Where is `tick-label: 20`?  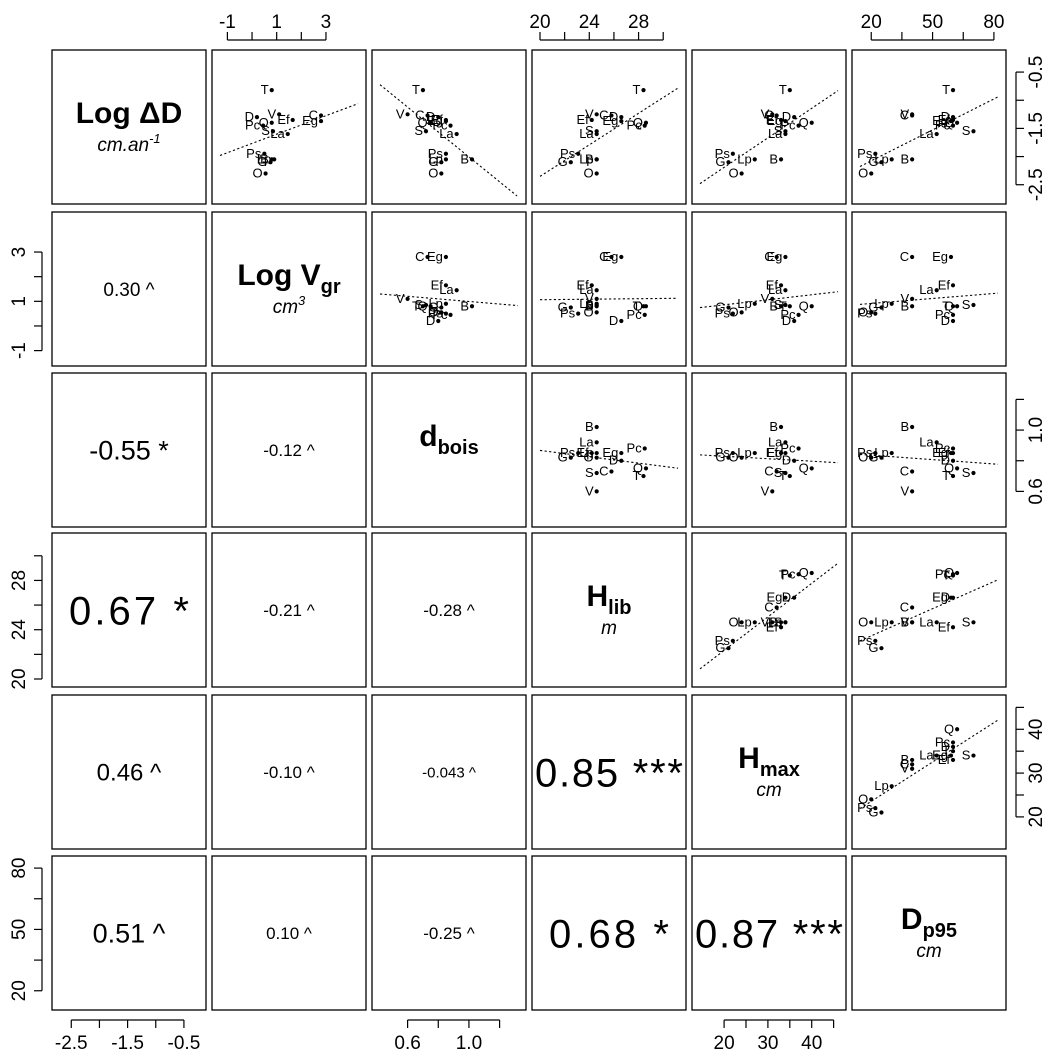
tick-label: 20 is located at coordinates (19, 678).